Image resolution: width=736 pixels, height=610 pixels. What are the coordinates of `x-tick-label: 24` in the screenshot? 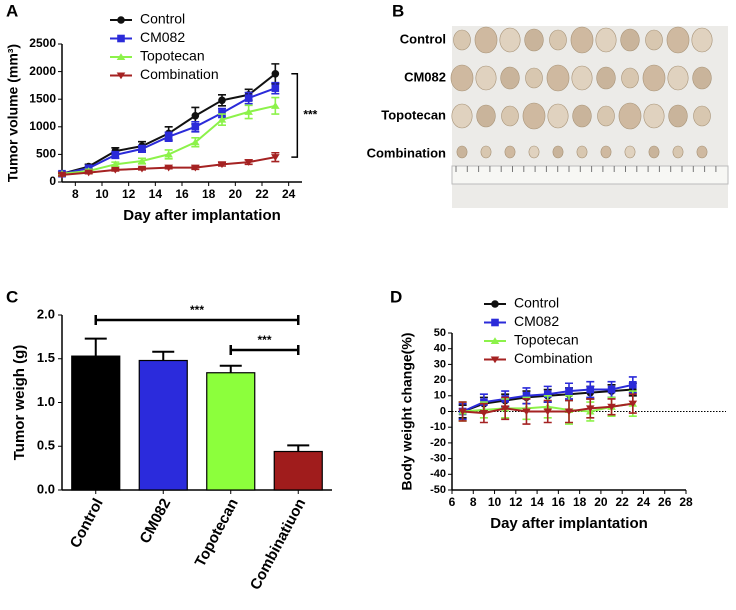 It's located at (644, 502).